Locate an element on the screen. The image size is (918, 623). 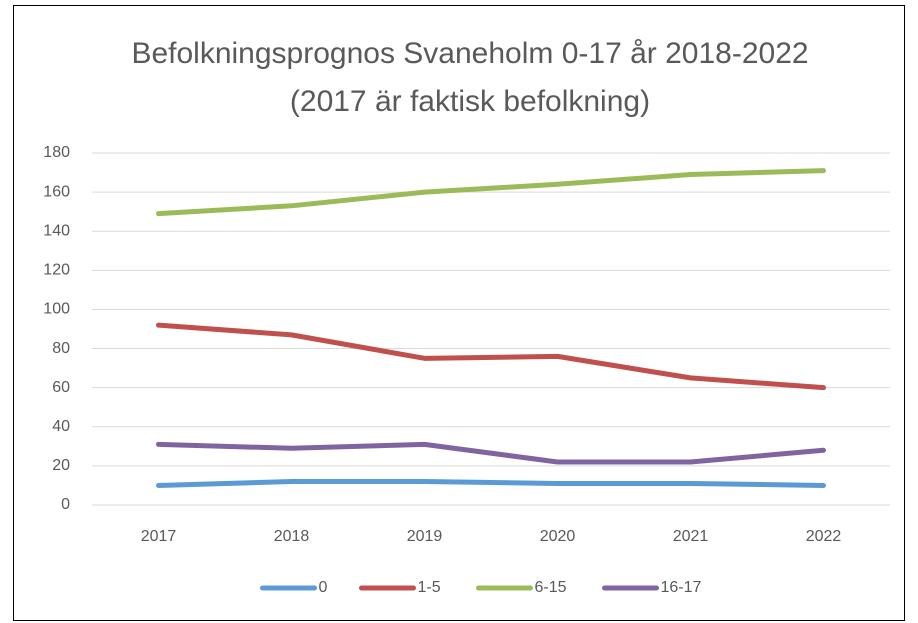
legend-label: 0 is located at coordinates (323, 587).